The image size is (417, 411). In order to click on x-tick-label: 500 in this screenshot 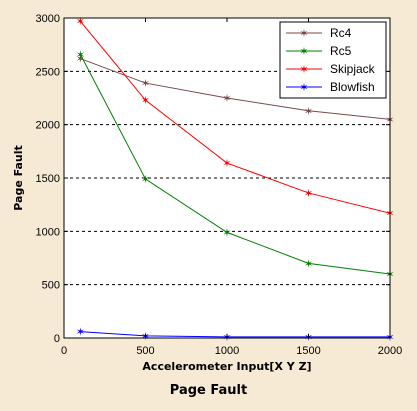, I will do `click(145, 351)`.